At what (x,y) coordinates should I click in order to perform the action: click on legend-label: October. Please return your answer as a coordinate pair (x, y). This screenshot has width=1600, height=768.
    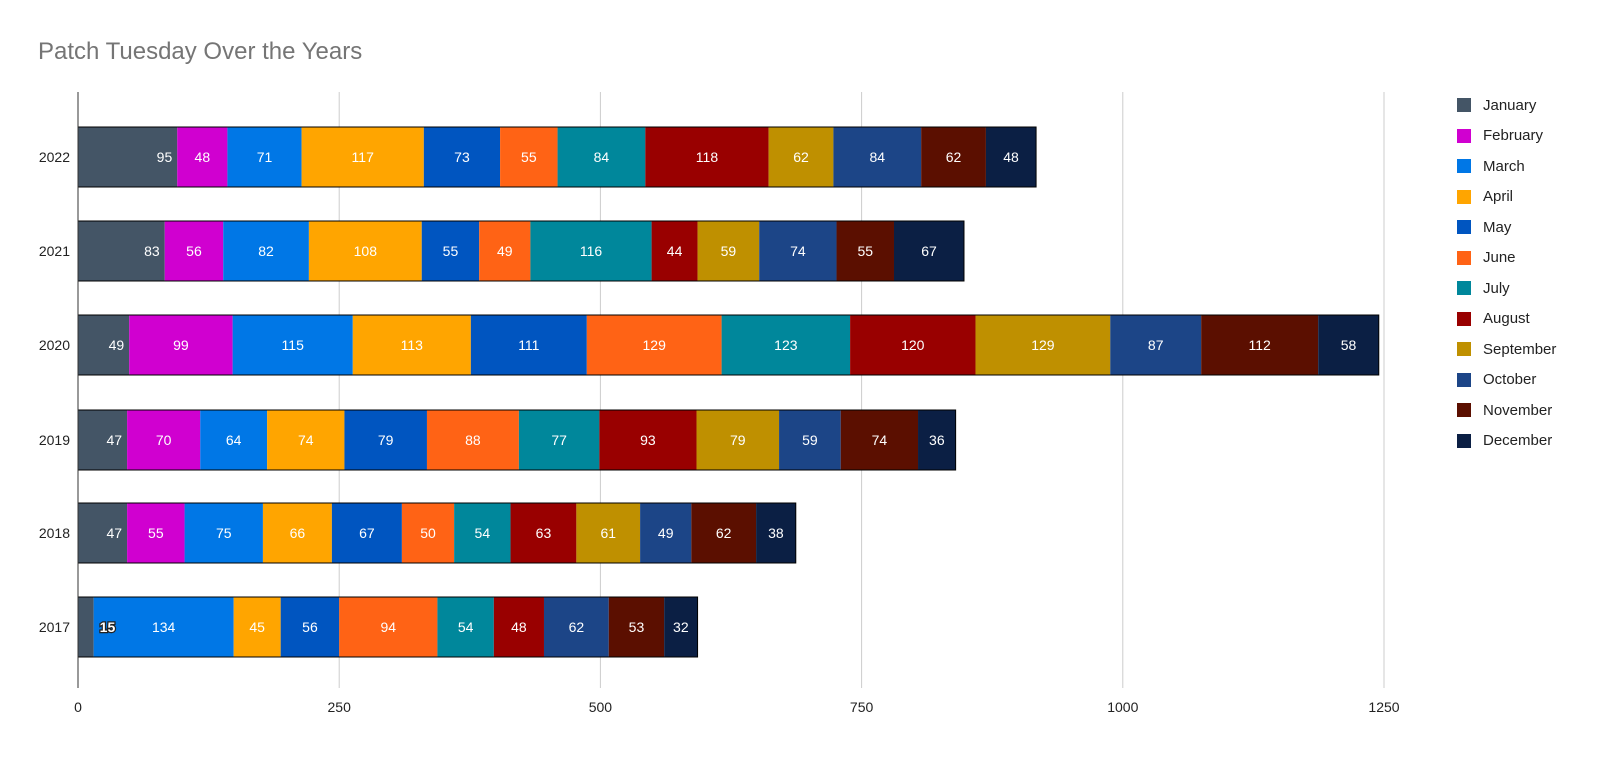
    Looking at the image, I should click on (1510, 380).